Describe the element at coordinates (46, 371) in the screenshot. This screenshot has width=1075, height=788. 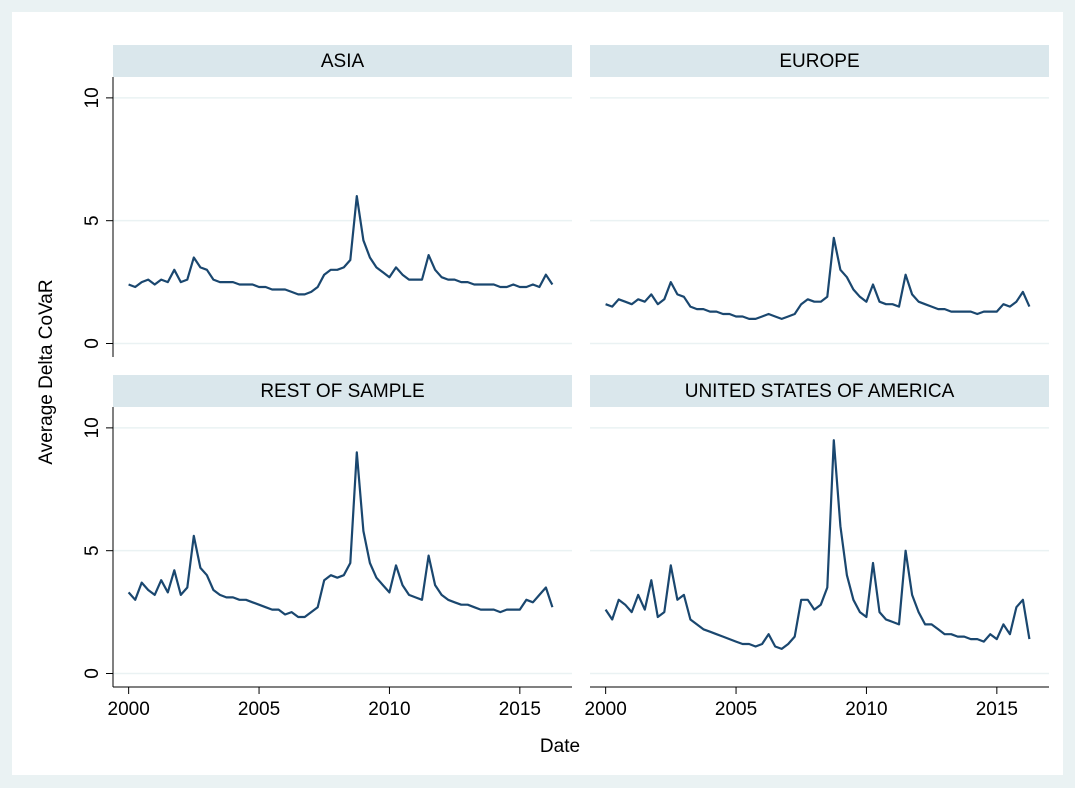
I see `y-axis-title: Average Delta CoVaR` at that location.